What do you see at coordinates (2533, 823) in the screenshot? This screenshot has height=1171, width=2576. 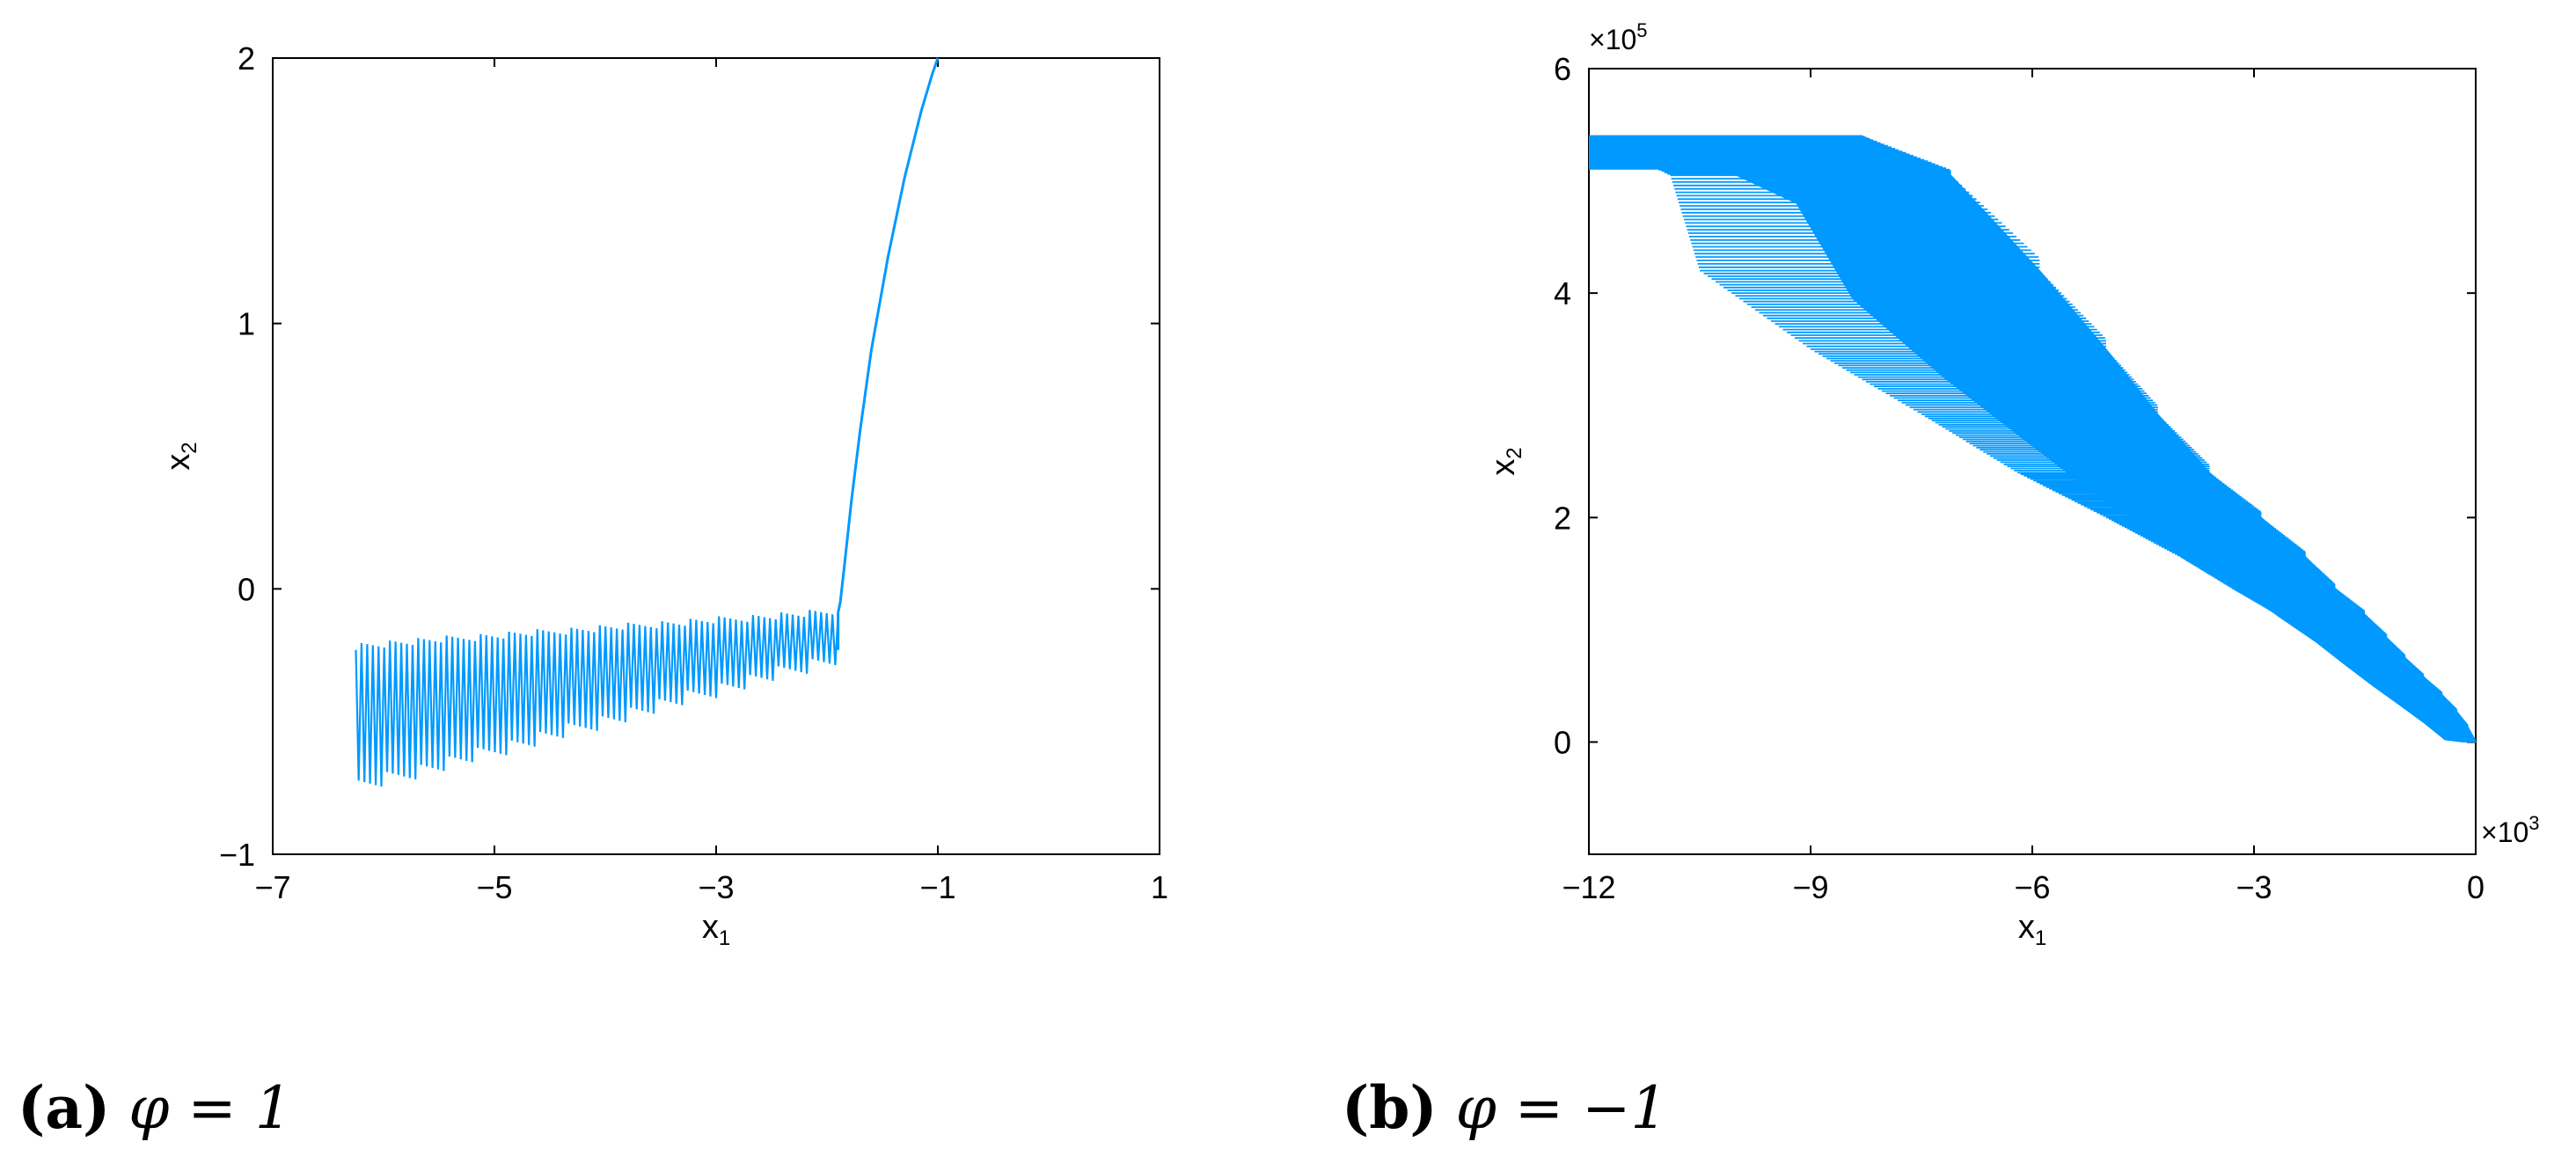 I see `b-x-scale-label-exponent: 3` at bounding box center [2533, 823].